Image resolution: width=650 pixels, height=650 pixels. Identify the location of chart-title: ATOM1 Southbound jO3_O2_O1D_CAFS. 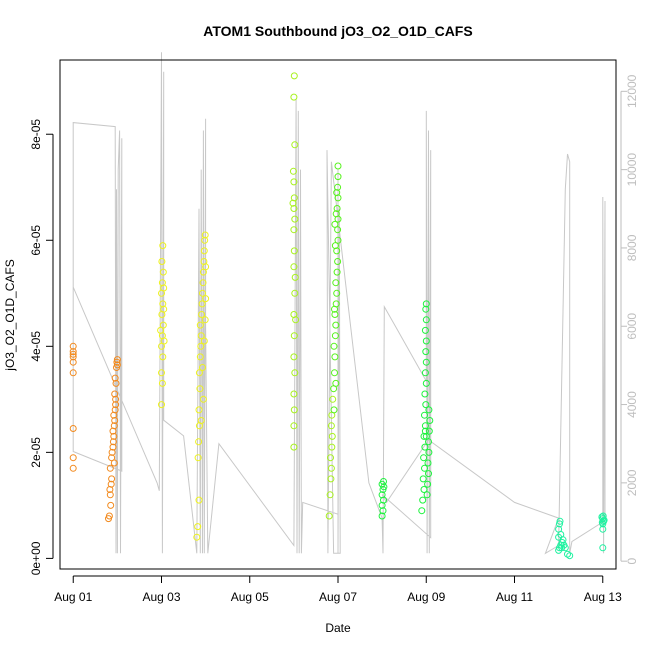
(337, 31).